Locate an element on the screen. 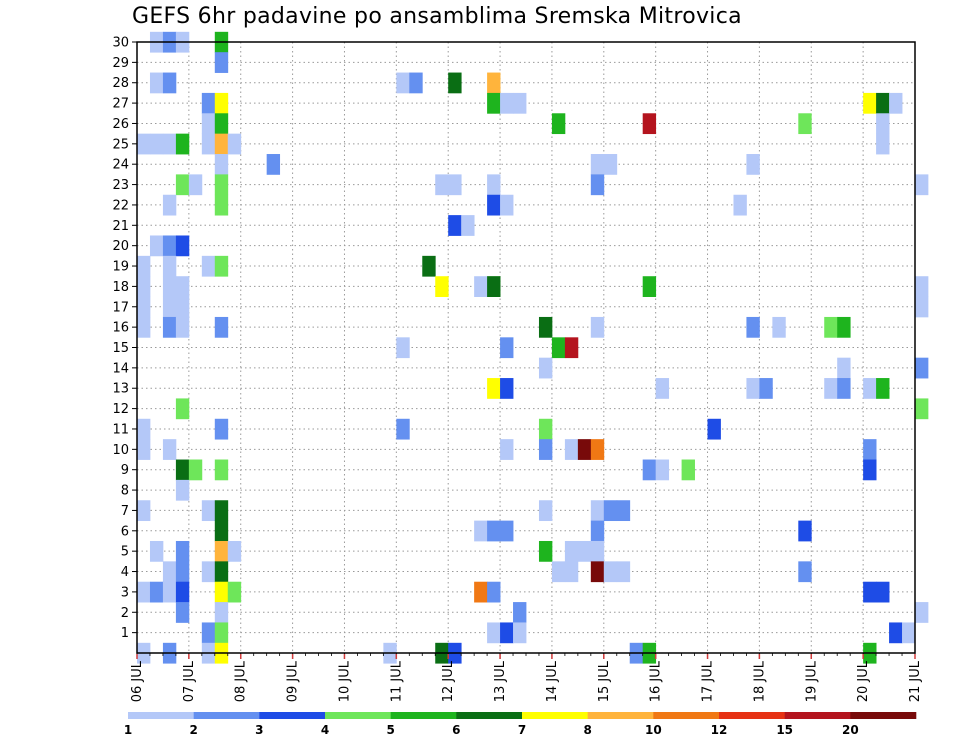 The height and width of the screenshot is (742, 960). colorbar-label: 12 is located at coordinates (719, 730).